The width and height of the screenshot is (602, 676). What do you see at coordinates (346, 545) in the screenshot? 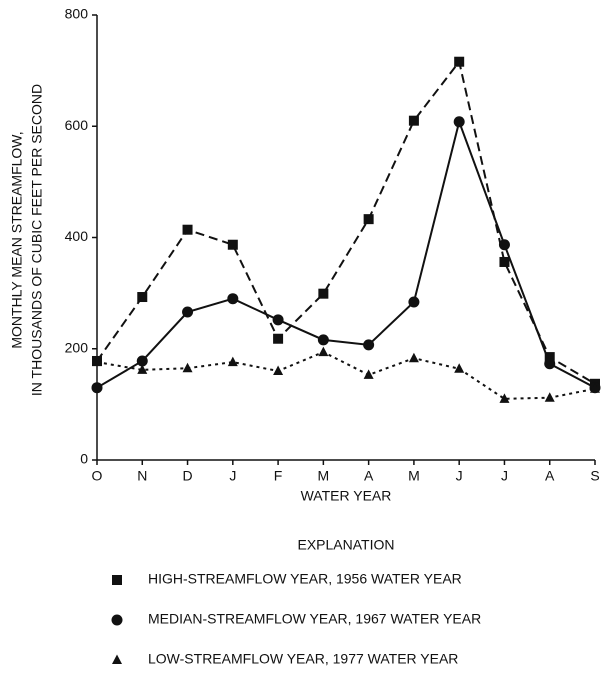
I see `legend-title: EXPLANATION` at bounding box center [346, 545].